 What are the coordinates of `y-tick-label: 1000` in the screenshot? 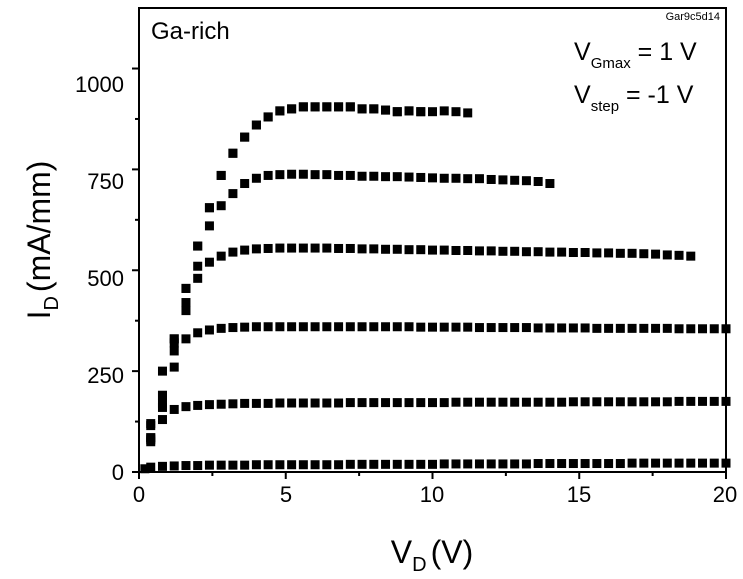 It's located at (99, 84).